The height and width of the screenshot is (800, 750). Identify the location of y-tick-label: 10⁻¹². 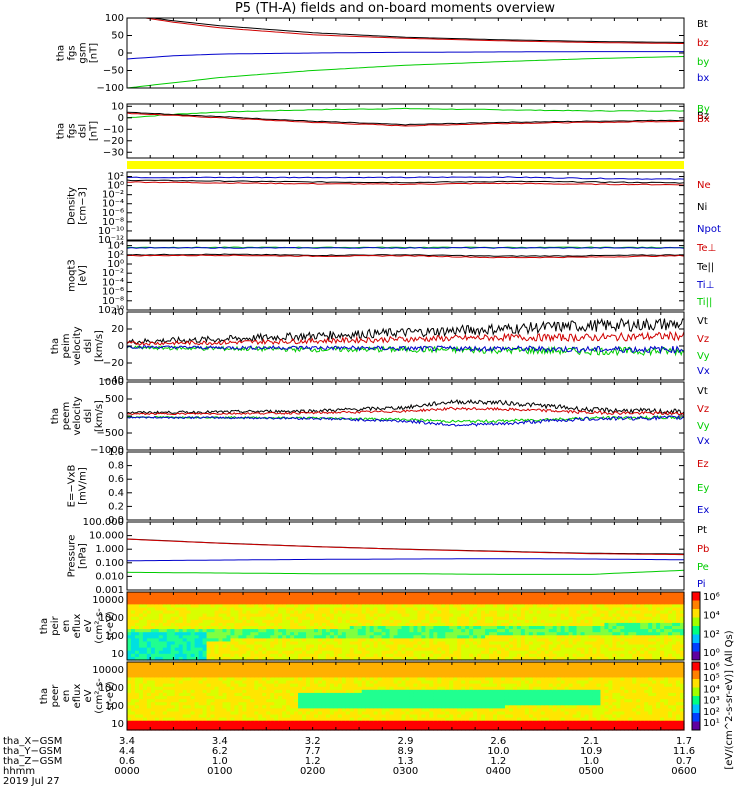
(111, 240).